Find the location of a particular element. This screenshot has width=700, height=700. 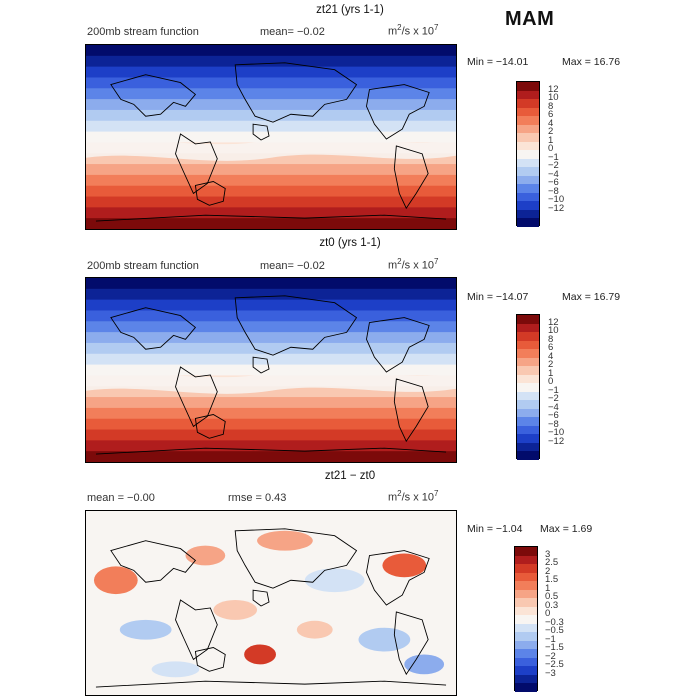

panel-1-units: m2/s x 107 is located at coordinates (413, 30).